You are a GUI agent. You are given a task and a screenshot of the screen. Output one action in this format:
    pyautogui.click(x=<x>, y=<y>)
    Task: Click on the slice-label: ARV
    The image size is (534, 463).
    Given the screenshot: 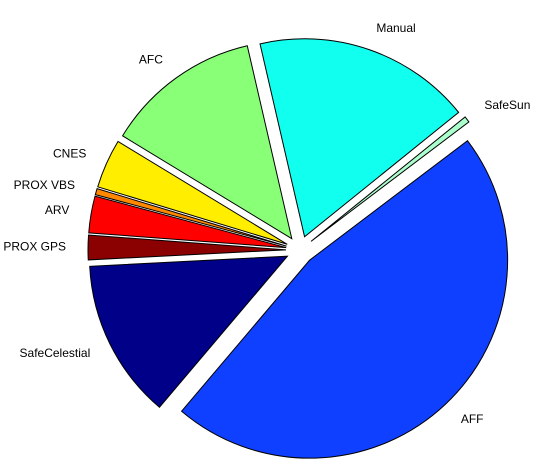 What is the action you would take?
    pyautogui.click(x=57, y=210)
    